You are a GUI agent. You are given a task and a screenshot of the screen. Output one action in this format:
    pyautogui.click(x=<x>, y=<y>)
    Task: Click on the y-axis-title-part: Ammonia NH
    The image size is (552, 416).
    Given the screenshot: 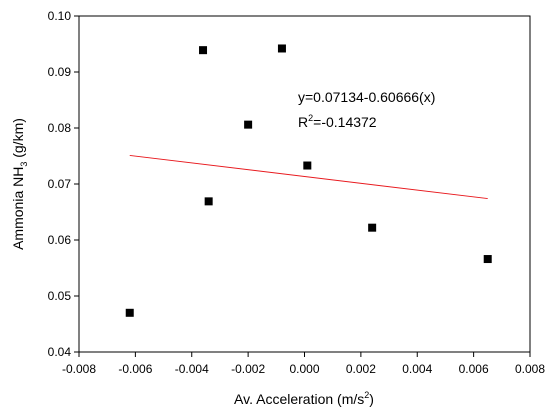 What is the action you would take?
    pyautogui.click(x=18, y=208)
    